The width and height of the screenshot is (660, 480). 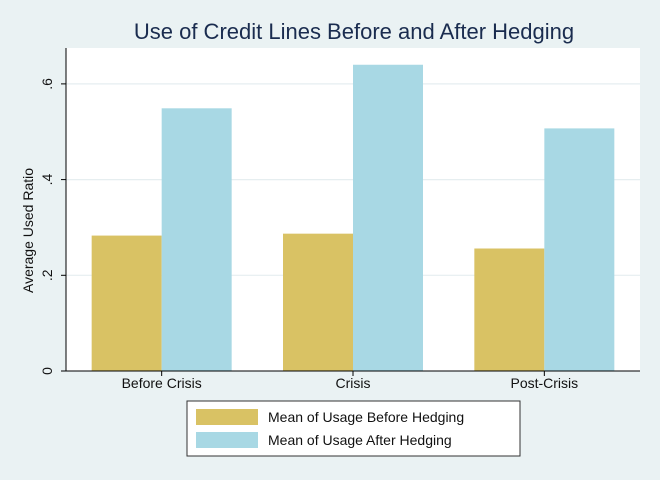 I want to click on y-tick-label-3: .6, so click(x=47, y=84).